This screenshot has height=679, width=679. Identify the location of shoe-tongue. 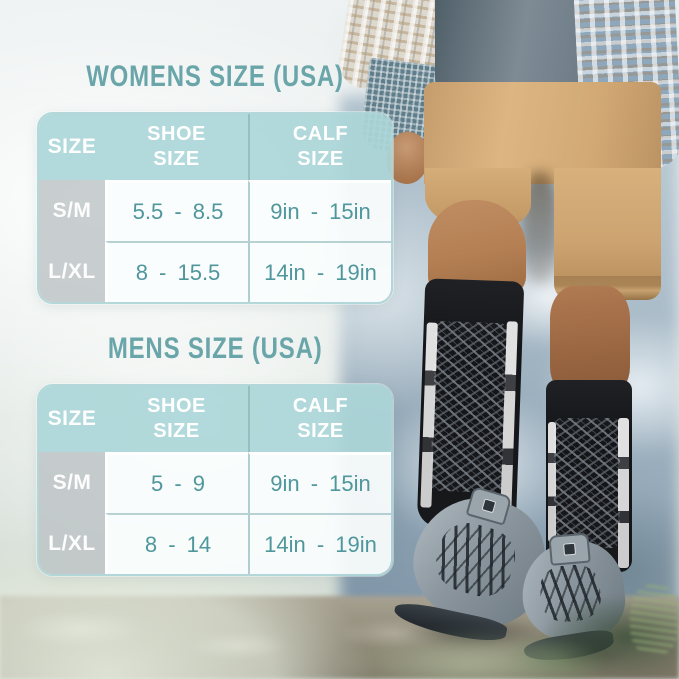
(569, 549).